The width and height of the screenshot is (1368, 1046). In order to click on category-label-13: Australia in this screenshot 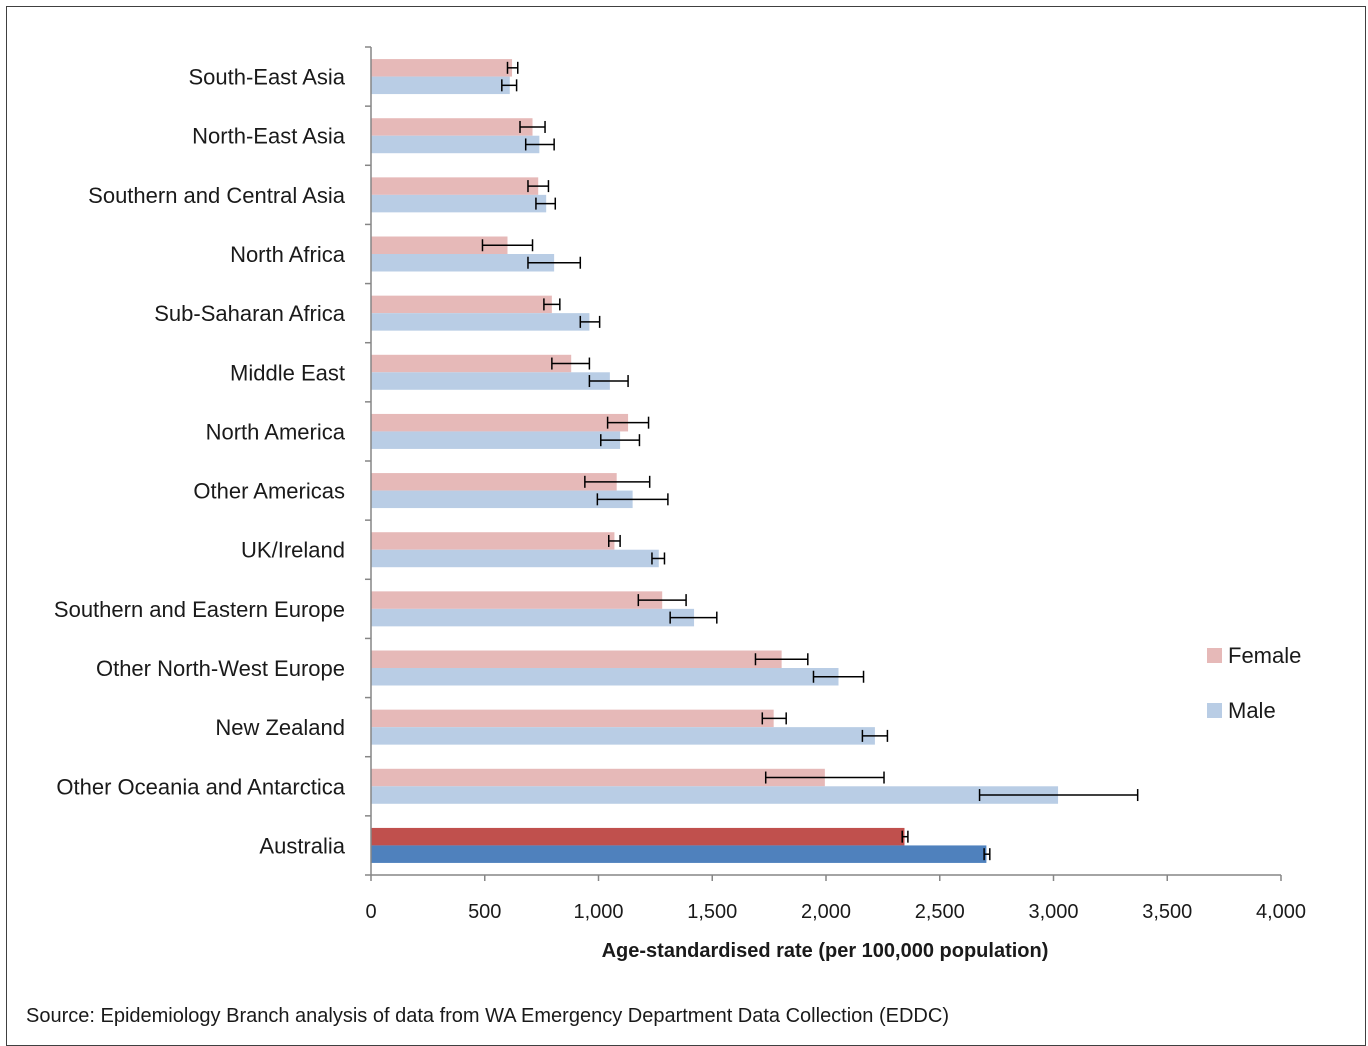, I will do `click(302, 845)`.